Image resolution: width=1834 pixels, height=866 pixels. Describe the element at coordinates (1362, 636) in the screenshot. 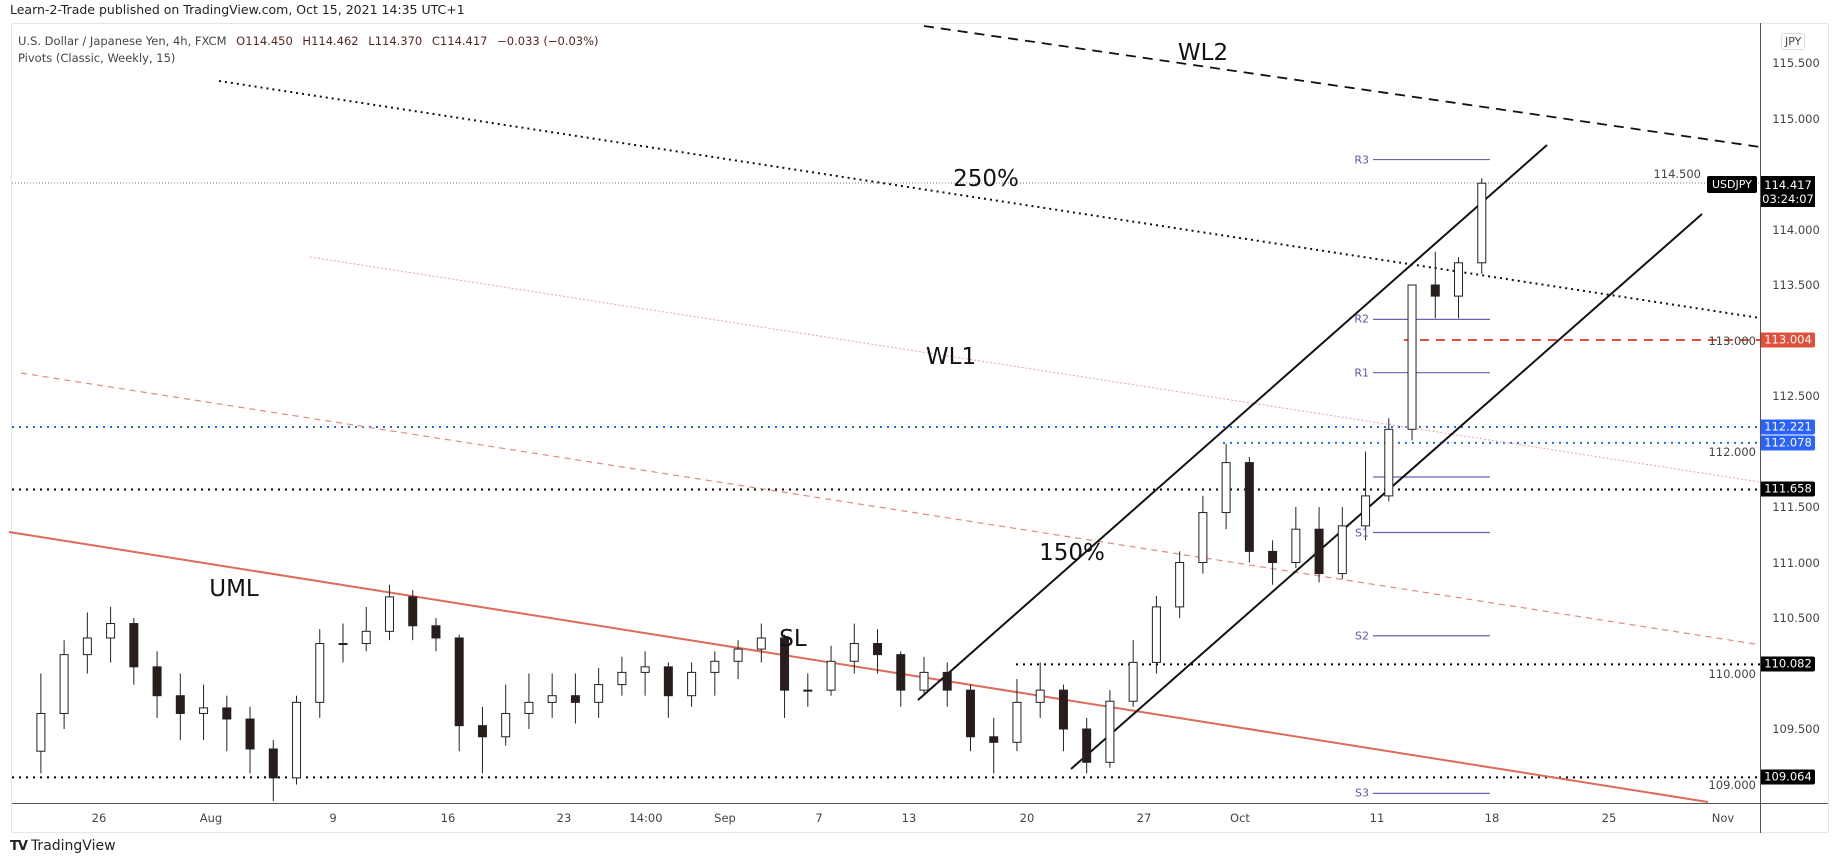

I see `pivot-label: S2` at that location.